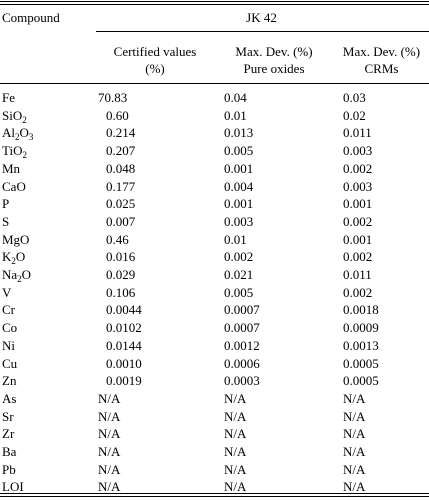  I want to click on certified-value-cell: 70.83, so click(113, 97).